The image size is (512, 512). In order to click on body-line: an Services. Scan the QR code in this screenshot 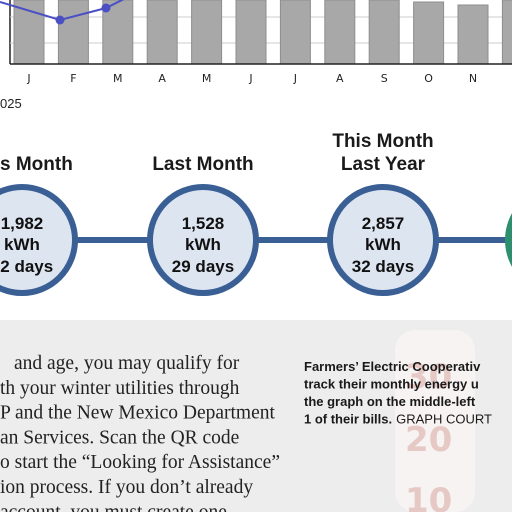, I will do `click(119, 437)`.